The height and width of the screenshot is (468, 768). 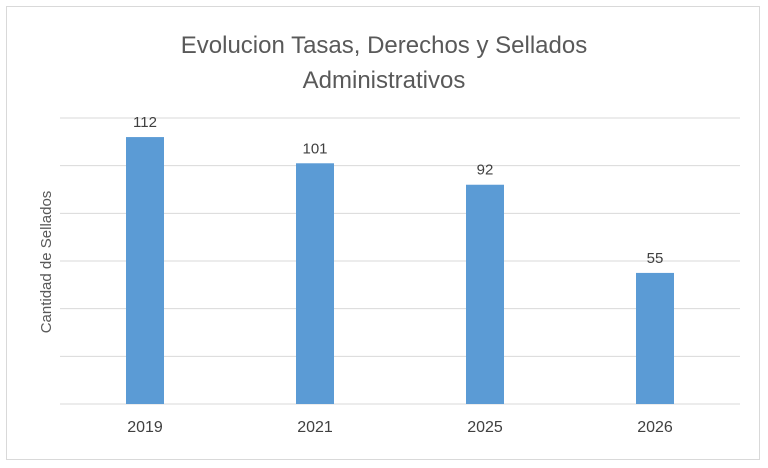 What do you see at coordinates (145, 271) in the screenshot?
I see `bar-2019` at bounding box center [145, 271].